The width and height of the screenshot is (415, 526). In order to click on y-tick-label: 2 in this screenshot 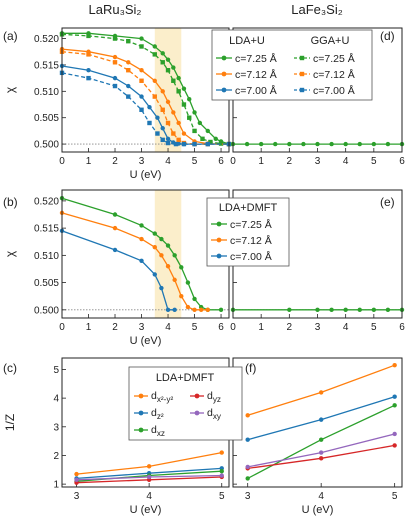, I will do `click(56, 456)`.